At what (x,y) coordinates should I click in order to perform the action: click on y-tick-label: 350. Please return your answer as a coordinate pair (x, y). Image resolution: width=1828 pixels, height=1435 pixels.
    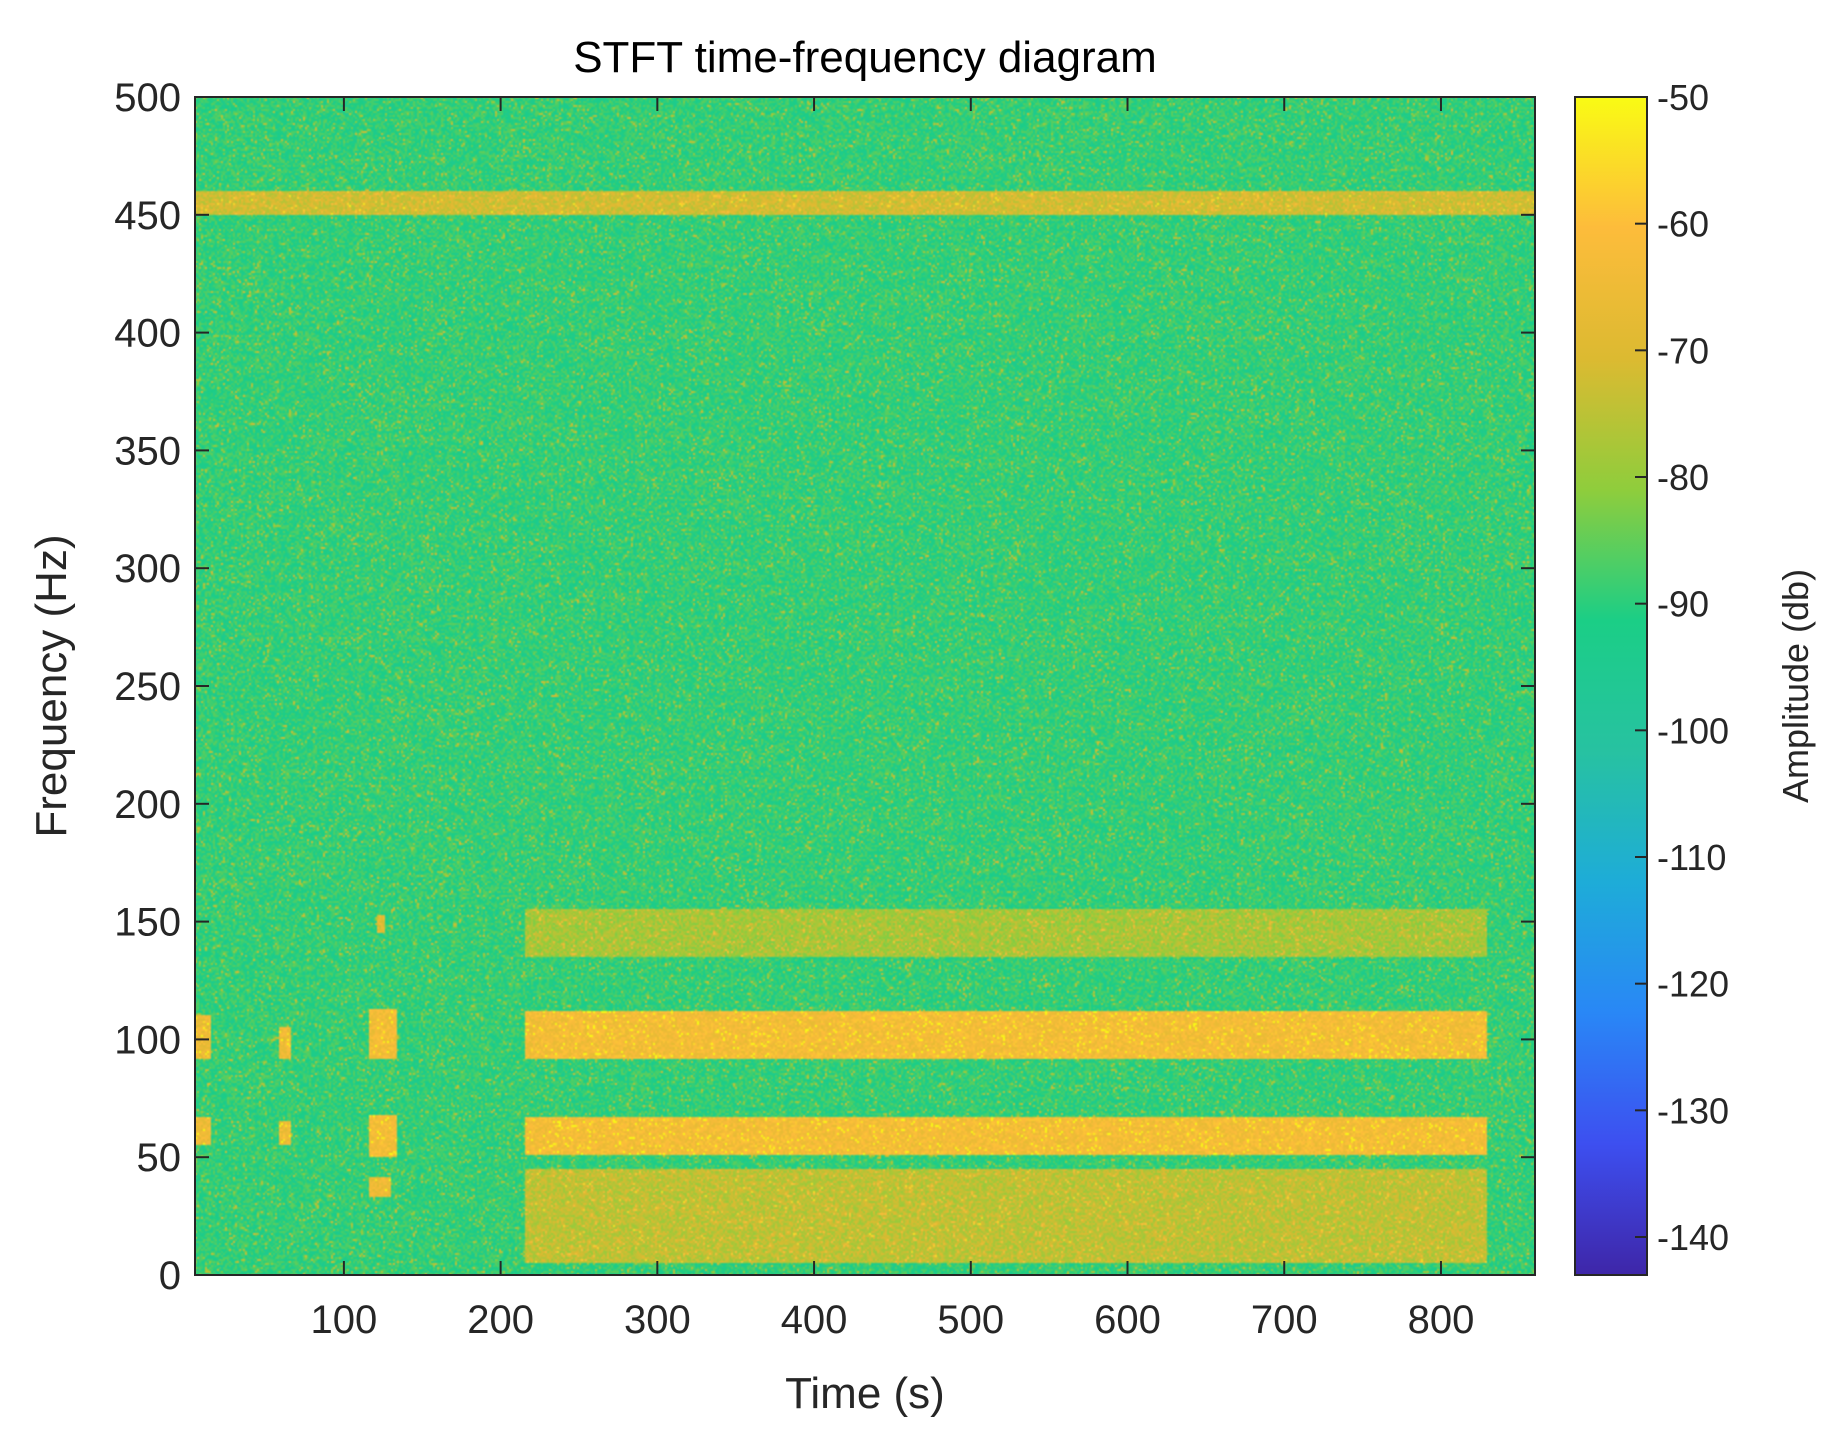
    Looking at the image, I should click on (147, 451).